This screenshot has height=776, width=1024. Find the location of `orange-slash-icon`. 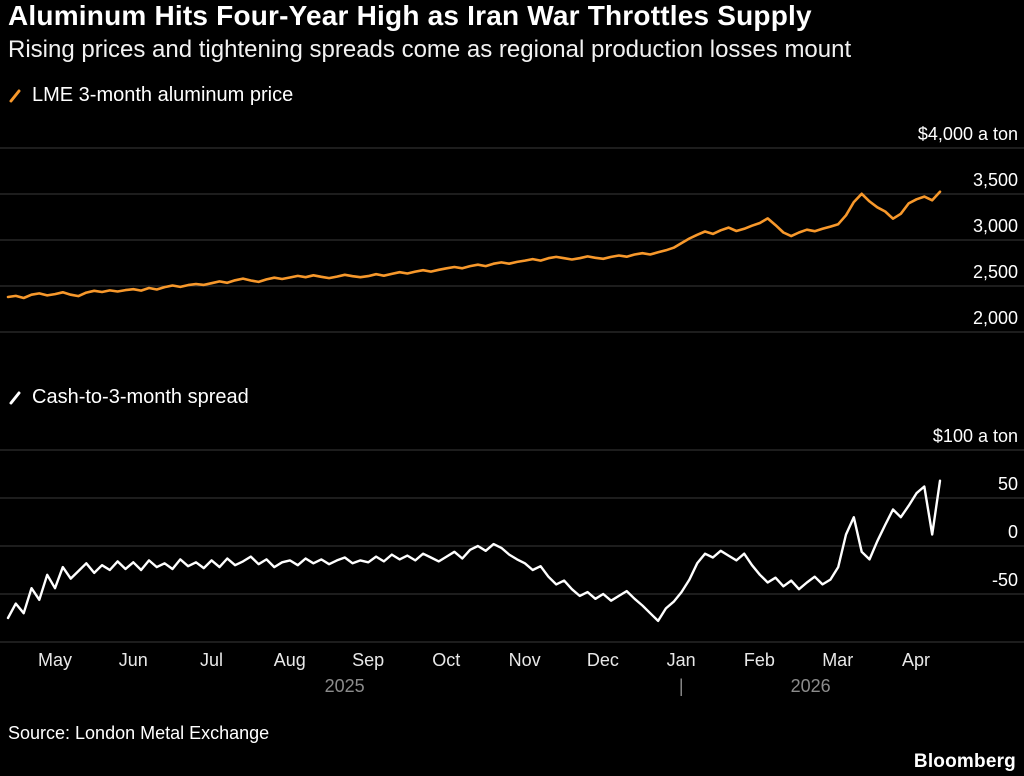

orange-slash-icon is located at coordinates (15, 95).